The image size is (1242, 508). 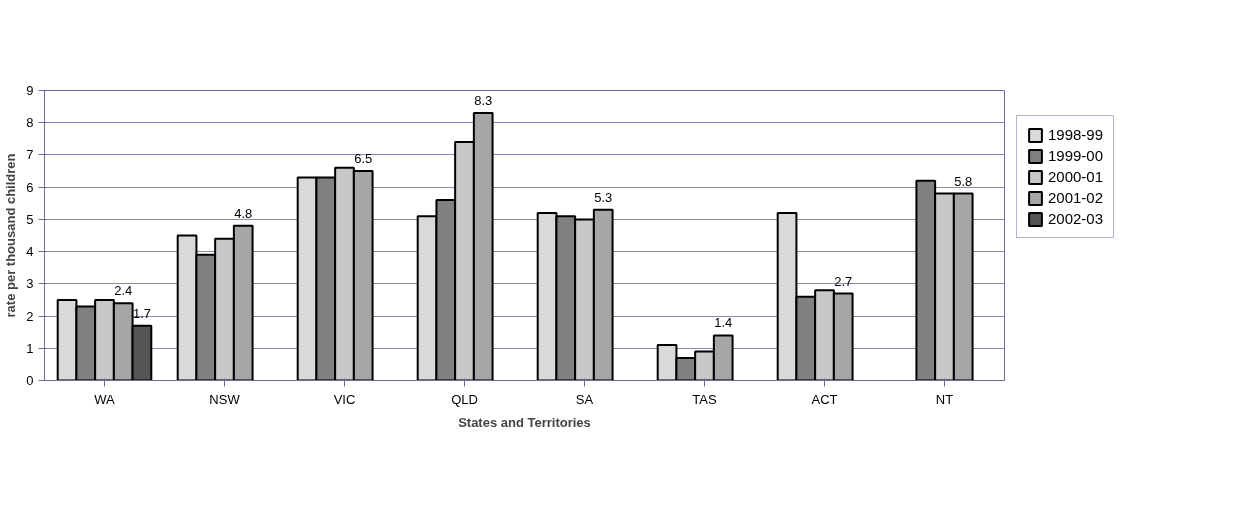 What do you see at coordinates (1076, 197) in the screenshot?
I see `legend-label: 2001-02` at bounding box center [1076, 197].